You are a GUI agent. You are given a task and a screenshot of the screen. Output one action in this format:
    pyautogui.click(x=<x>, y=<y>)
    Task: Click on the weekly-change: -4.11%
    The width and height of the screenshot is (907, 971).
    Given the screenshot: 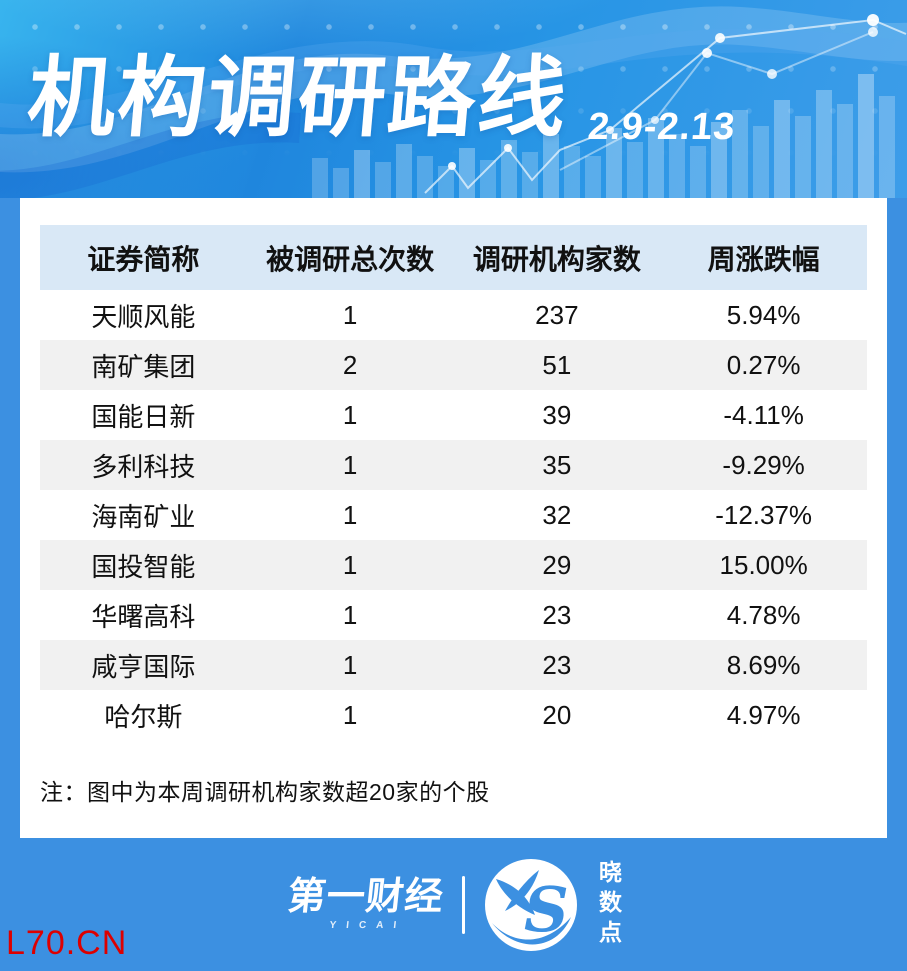 What is the action you would take?
    pyautogui.click(x=763, y=414)
    